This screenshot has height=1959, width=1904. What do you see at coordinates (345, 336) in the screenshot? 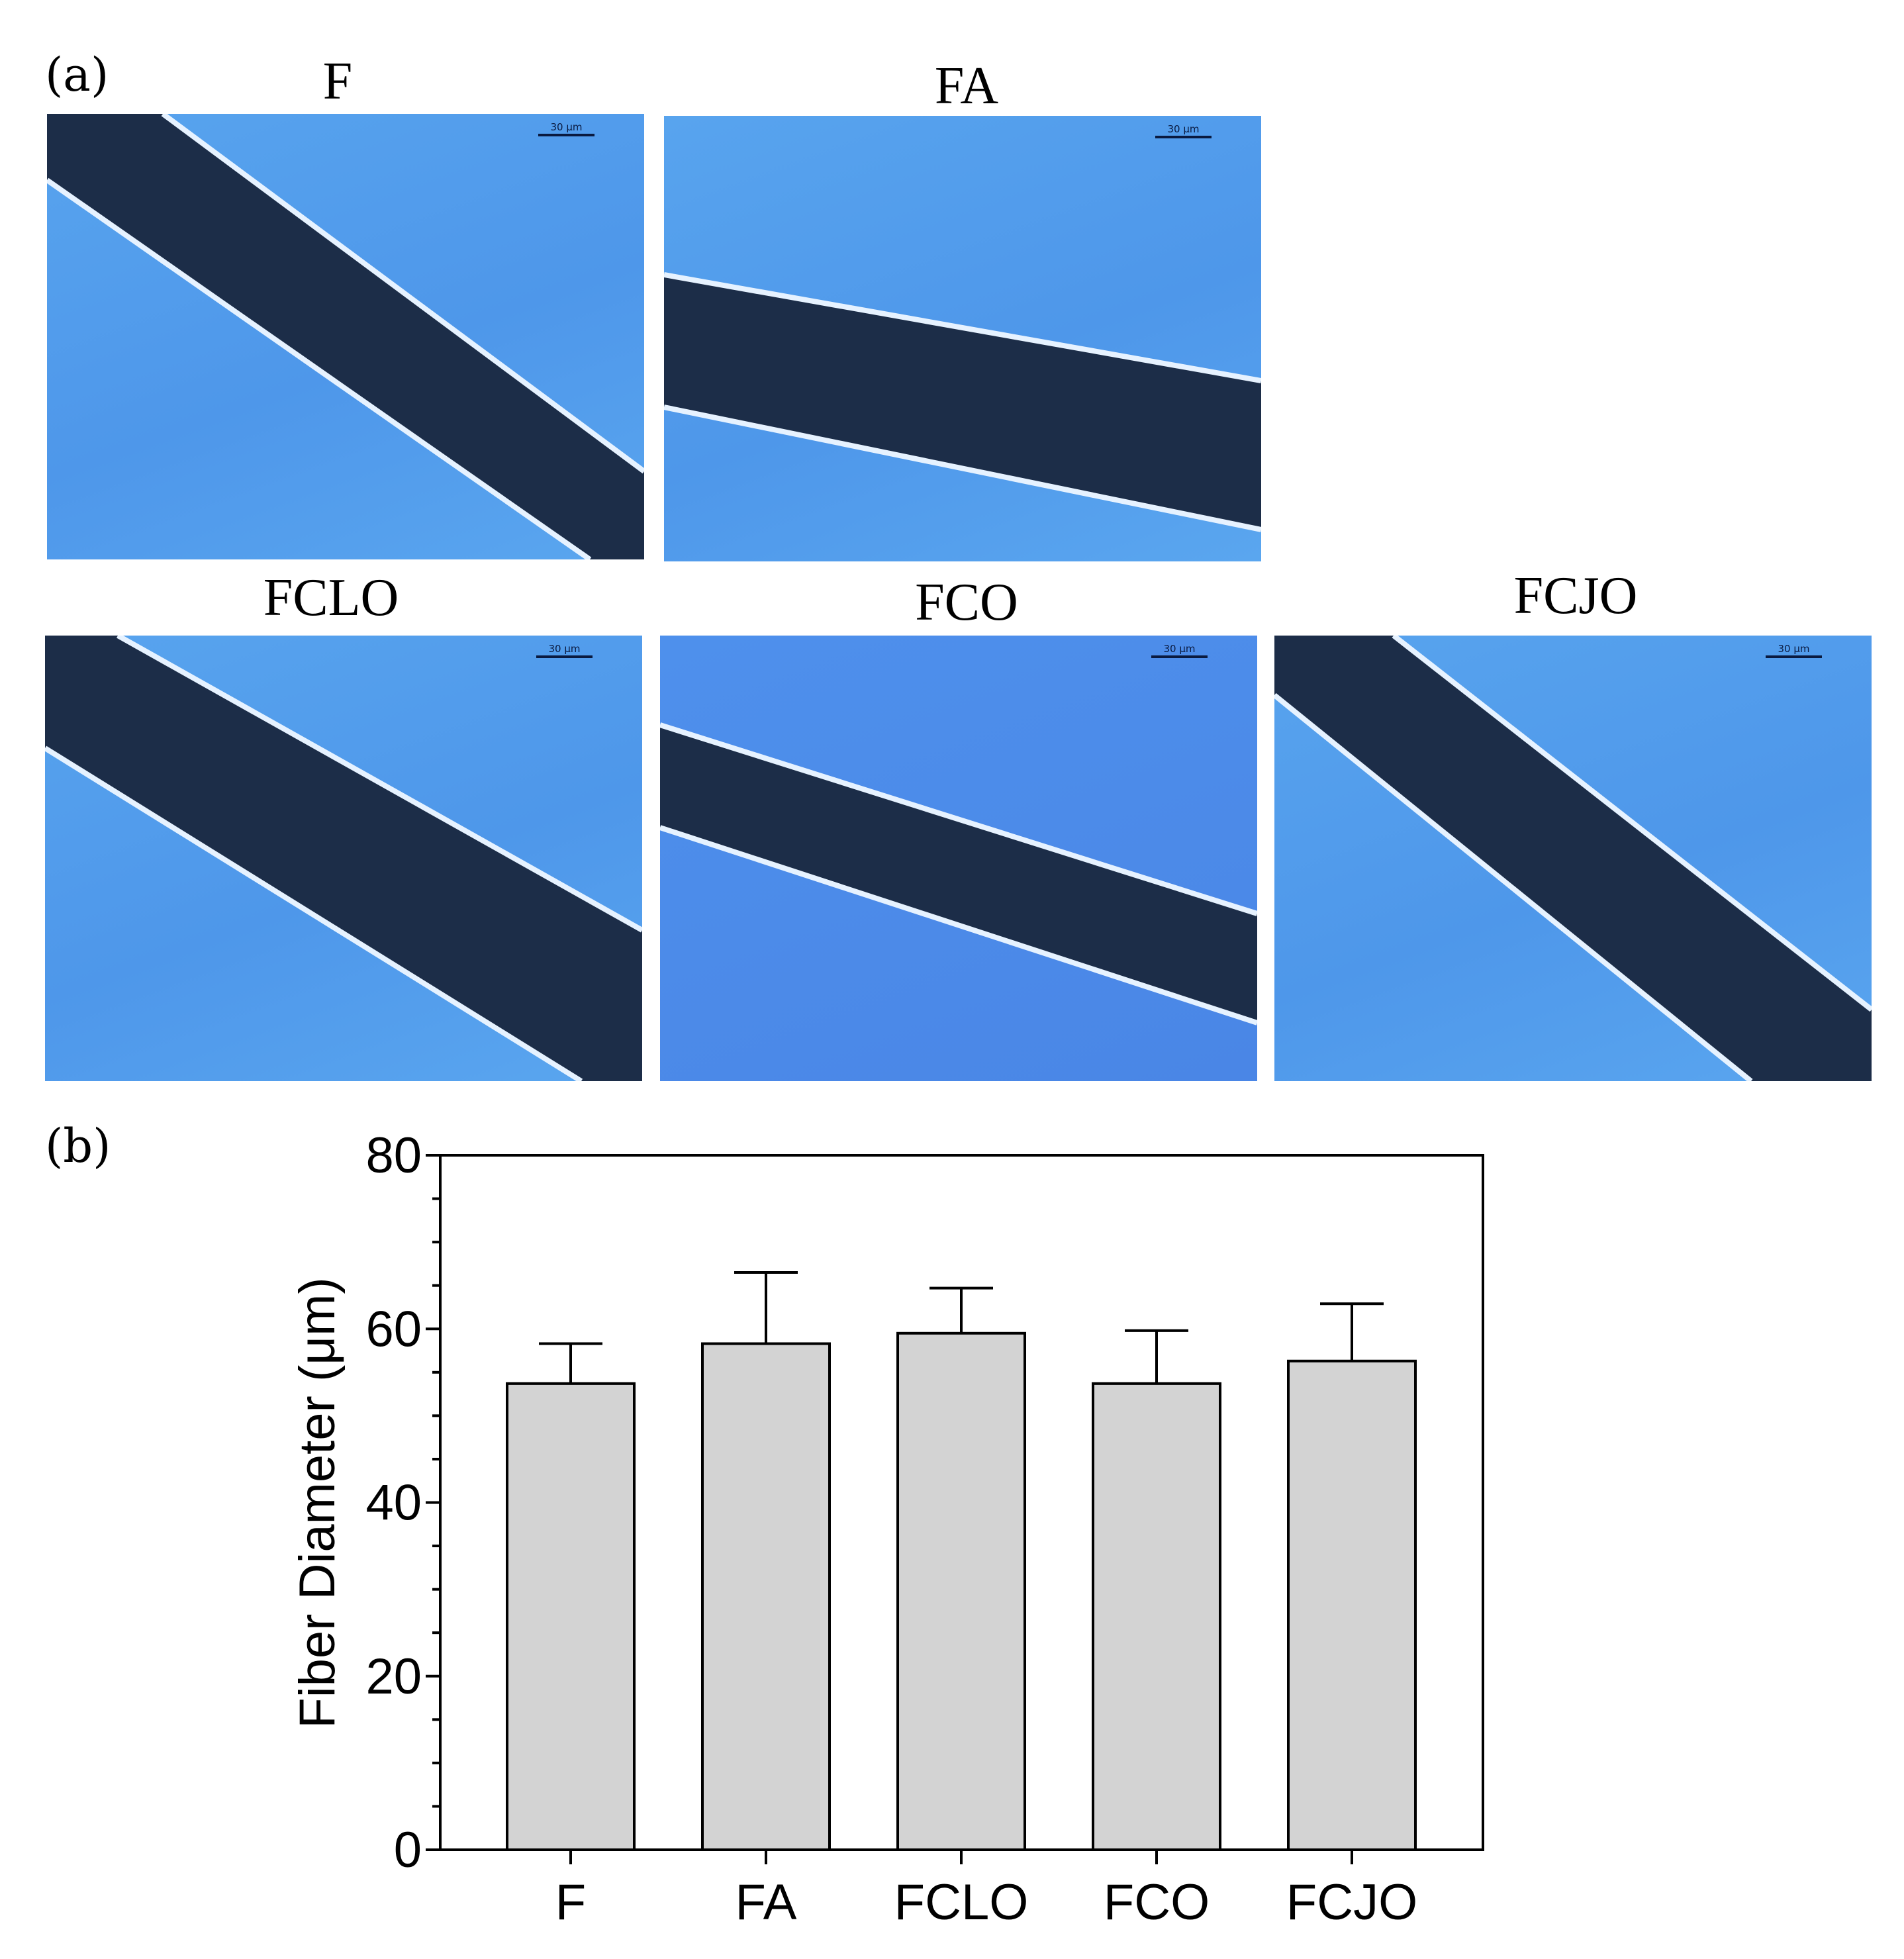
I see `micrograph-f: 30 µm` at bounding box center [345, 336].